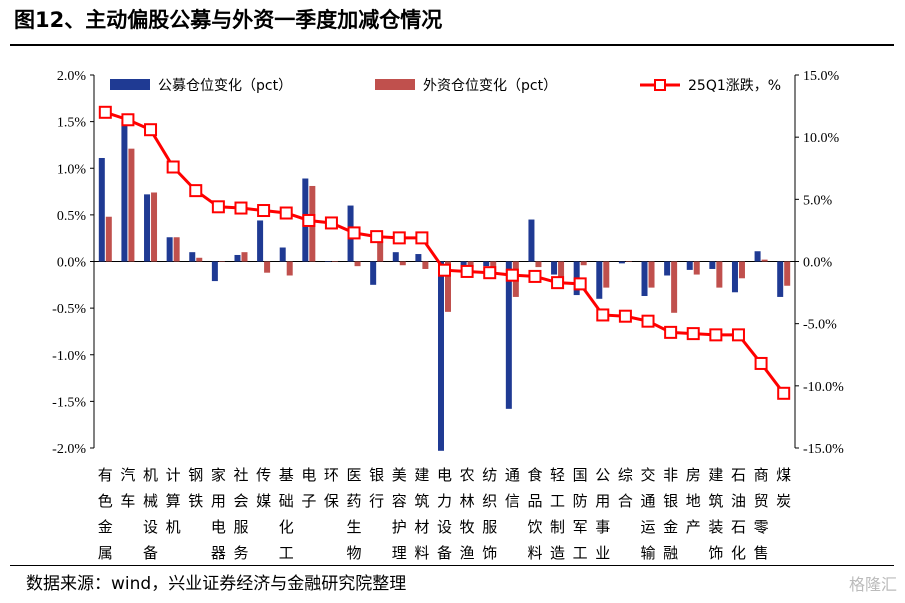  What do you see at coordinates (105, 552) in the screenshot?
I see `category-label: 属` at bounding box center [105, 552].